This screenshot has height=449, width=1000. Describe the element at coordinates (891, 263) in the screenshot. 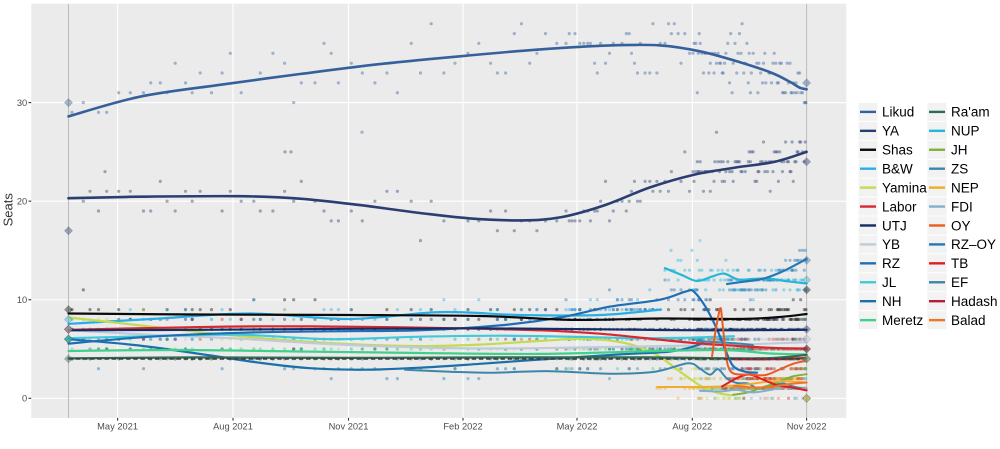

I see `svg-text: RZ` at that location.